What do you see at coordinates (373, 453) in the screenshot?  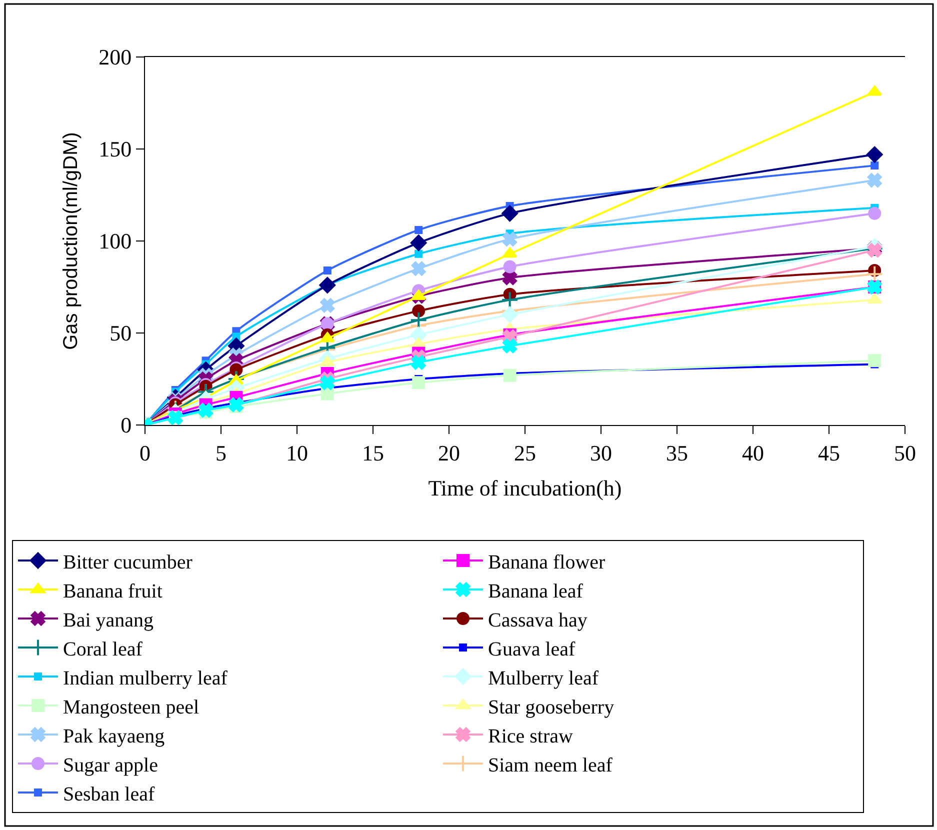 I see `x-tick-label: 15` at bounding box center [373, 453].